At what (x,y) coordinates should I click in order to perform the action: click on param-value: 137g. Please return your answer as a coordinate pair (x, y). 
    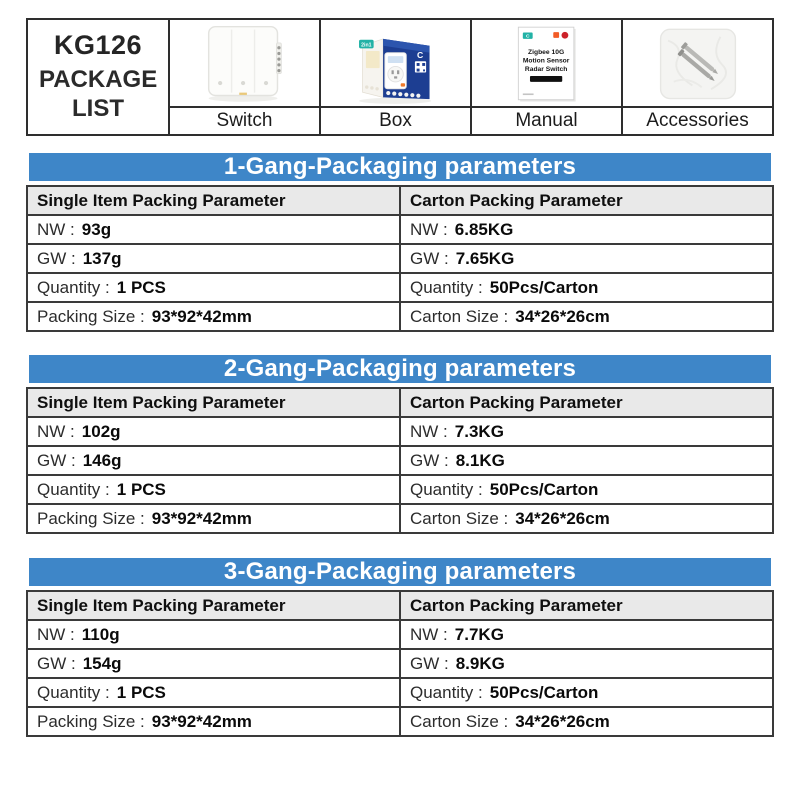
    Looking at the image, I should click on (102, 258).